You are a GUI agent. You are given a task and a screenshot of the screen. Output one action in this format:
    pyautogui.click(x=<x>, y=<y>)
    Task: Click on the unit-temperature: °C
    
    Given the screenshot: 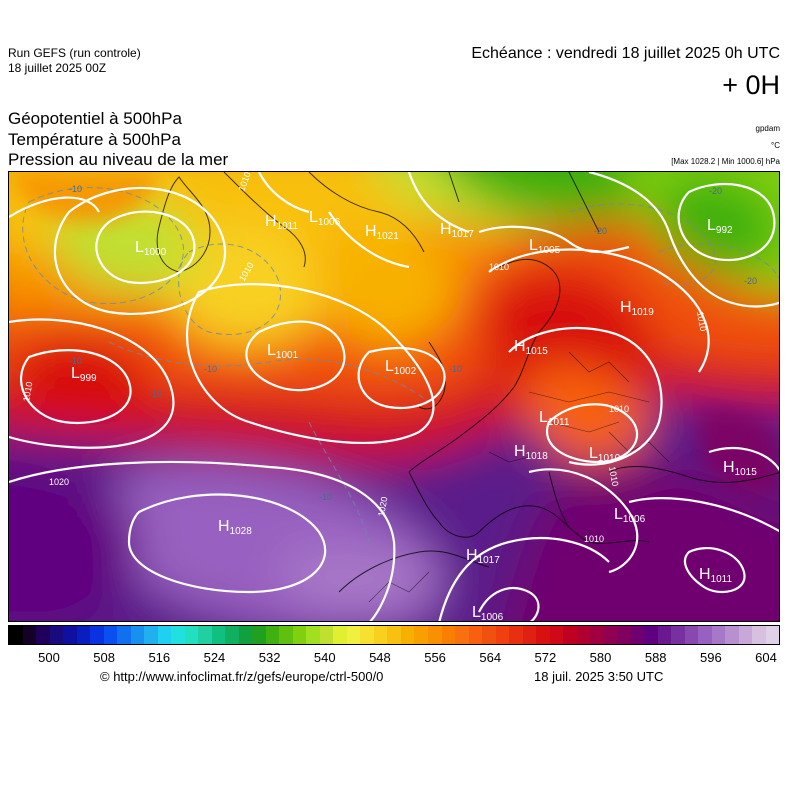 What is the action you would take?
    pyautogui.click(x=775, y=145)
    